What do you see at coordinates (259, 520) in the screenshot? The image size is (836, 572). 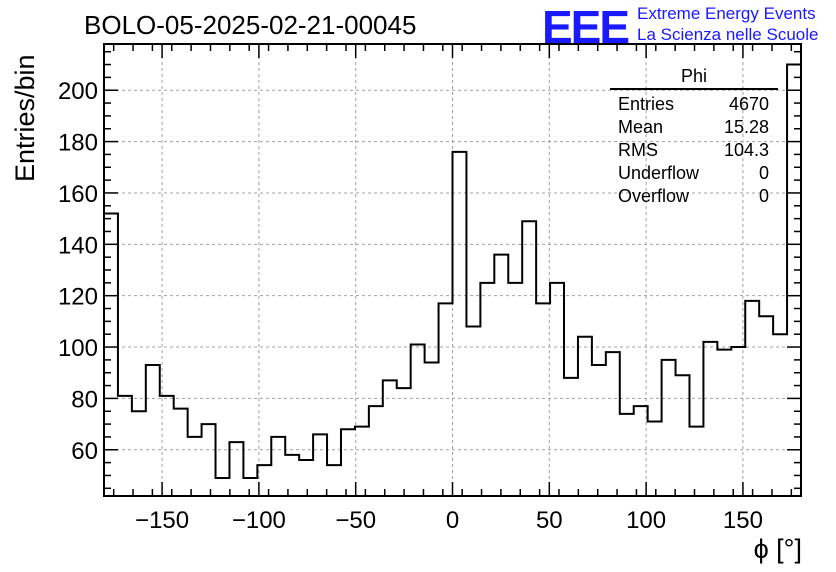 I see `x-tick-label: −100` at bounding box center [259, 520].